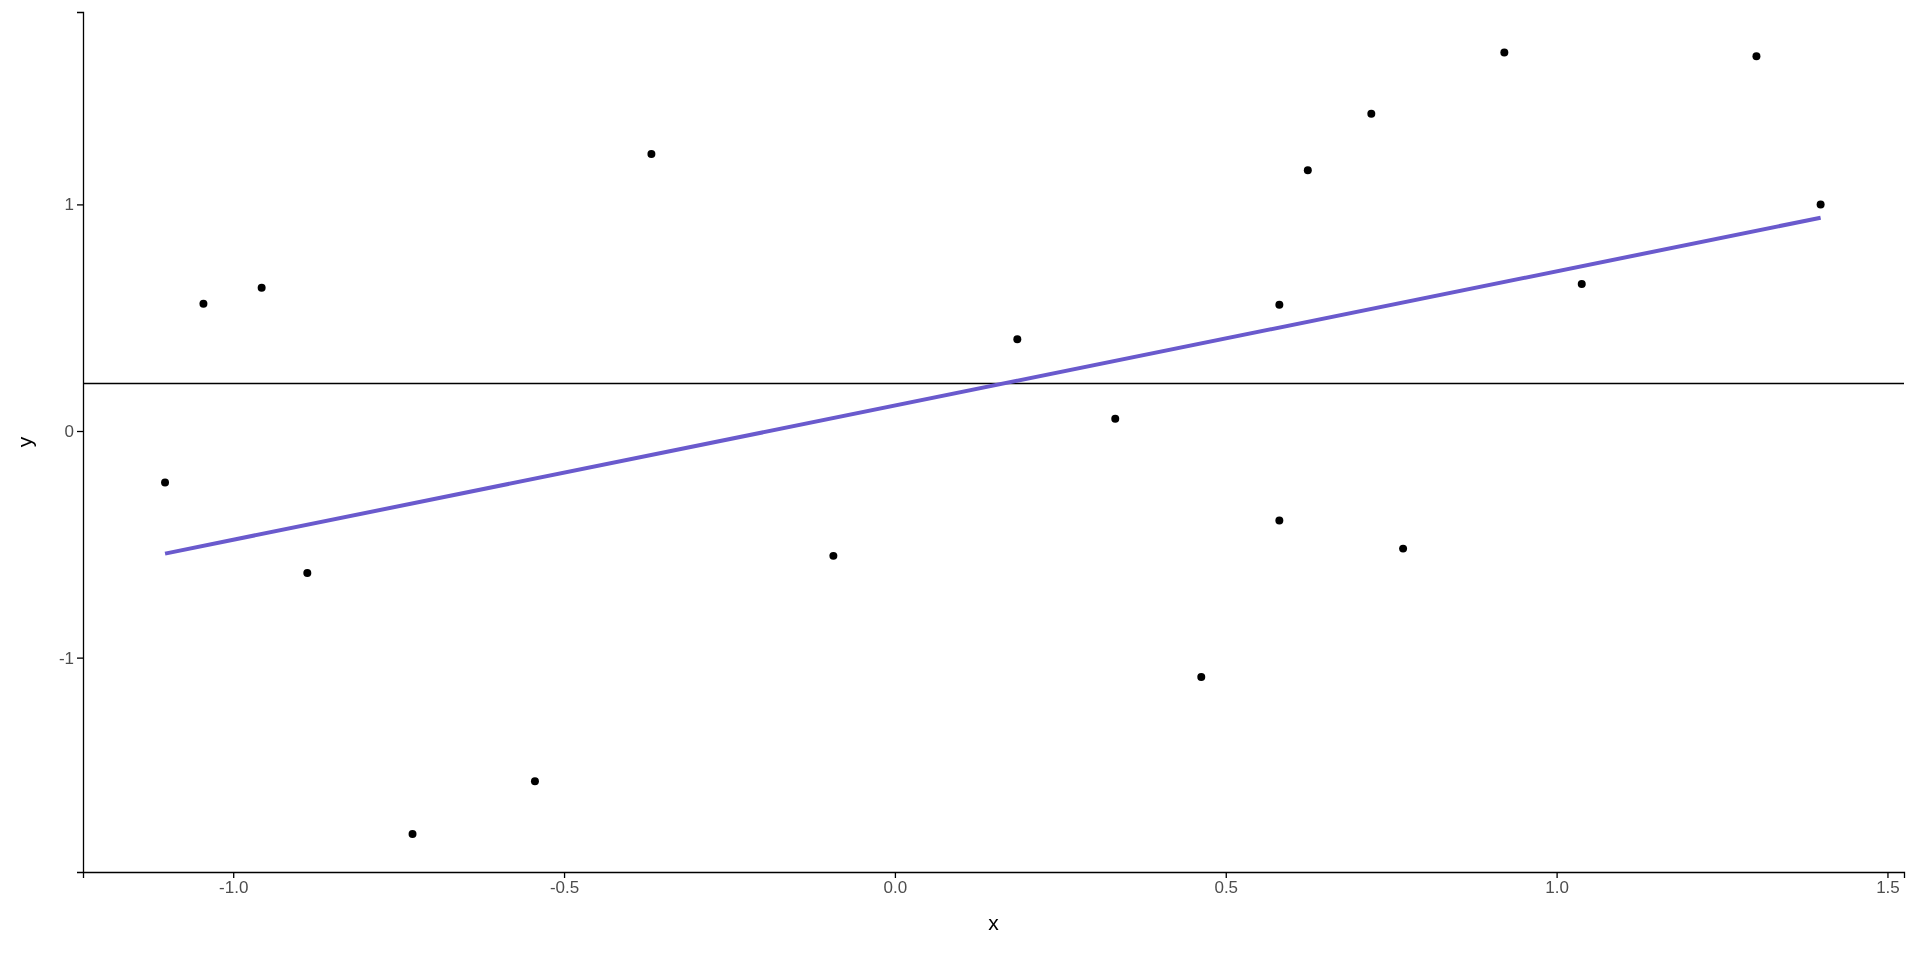  What do you see at coordinates (66, 658) in the screenshot?
I see `y-tick-label: -1` at bounding box center [66, 658].